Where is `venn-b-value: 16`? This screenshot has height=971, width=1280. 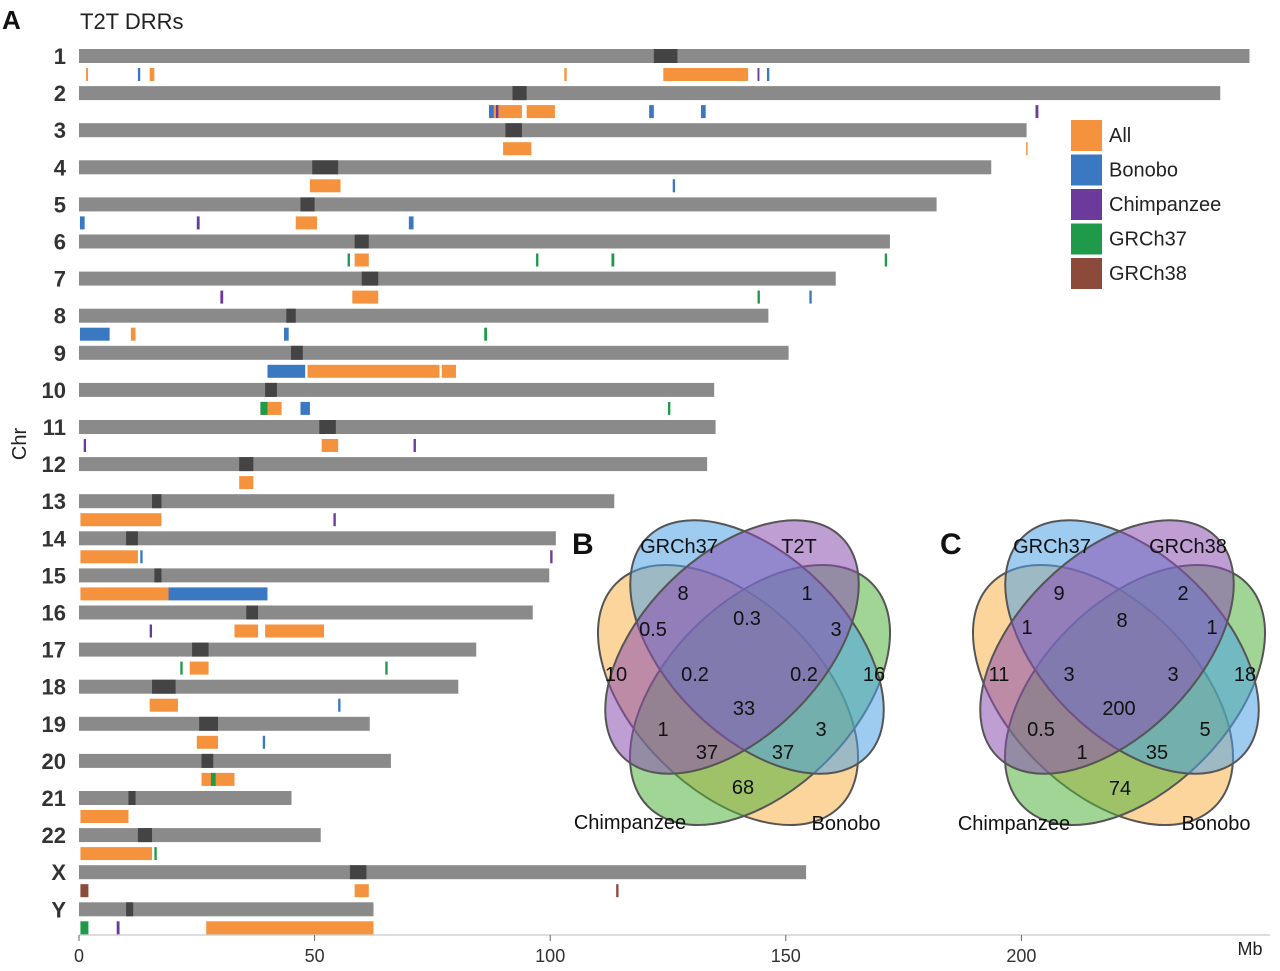 venn-b-value: 16 is located at coordinates (874, 675).